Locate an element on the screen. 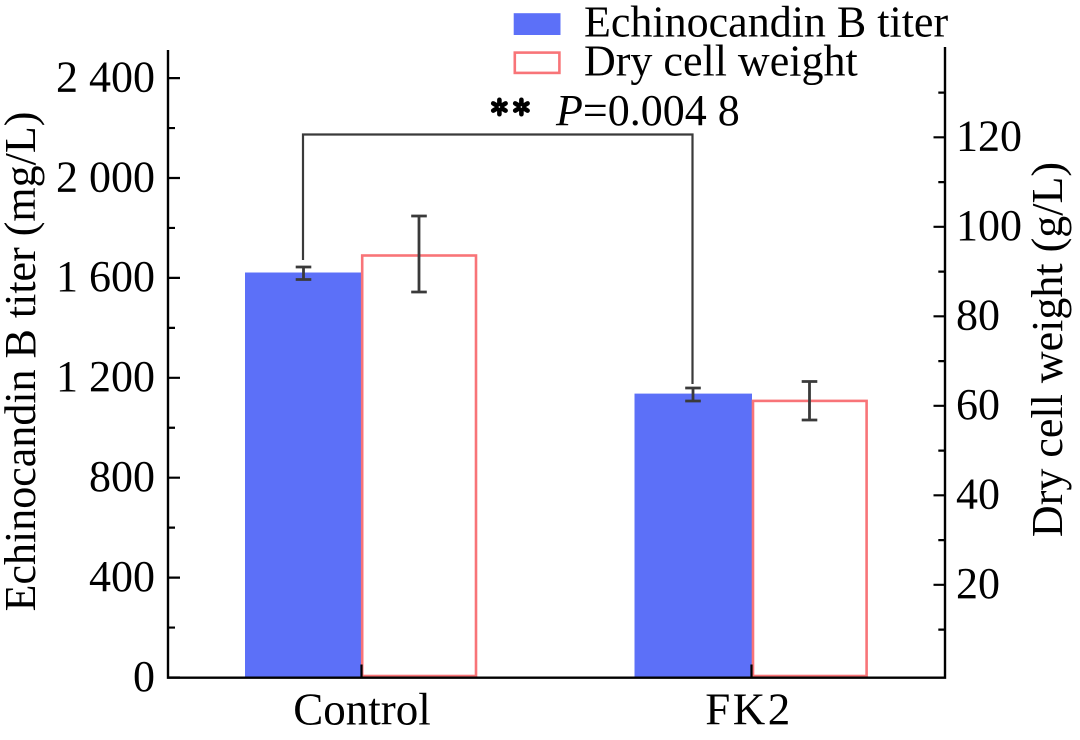 Image resolution: width=1080 pixels, height=740 pixels. svg-text: 80 is located at coordinates (978, 315).